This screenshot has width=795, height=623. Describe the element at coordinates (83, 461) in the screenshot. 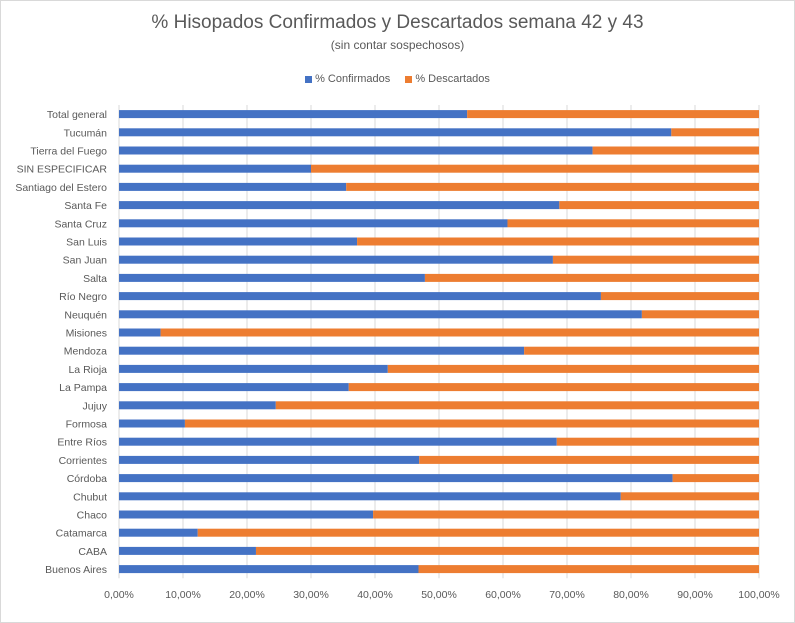

I see `category-label: Corrientes` at that location.